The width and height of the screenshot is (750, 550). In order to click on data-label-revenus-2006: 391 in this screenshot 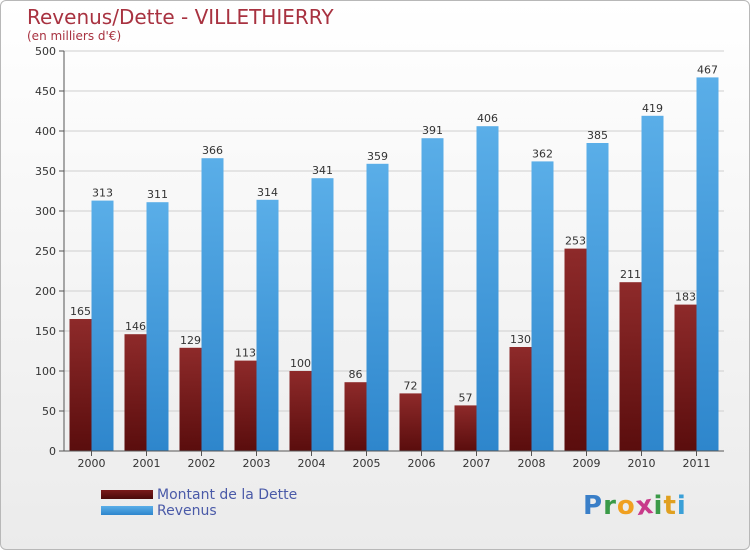, I will do `click(432, 130)`.